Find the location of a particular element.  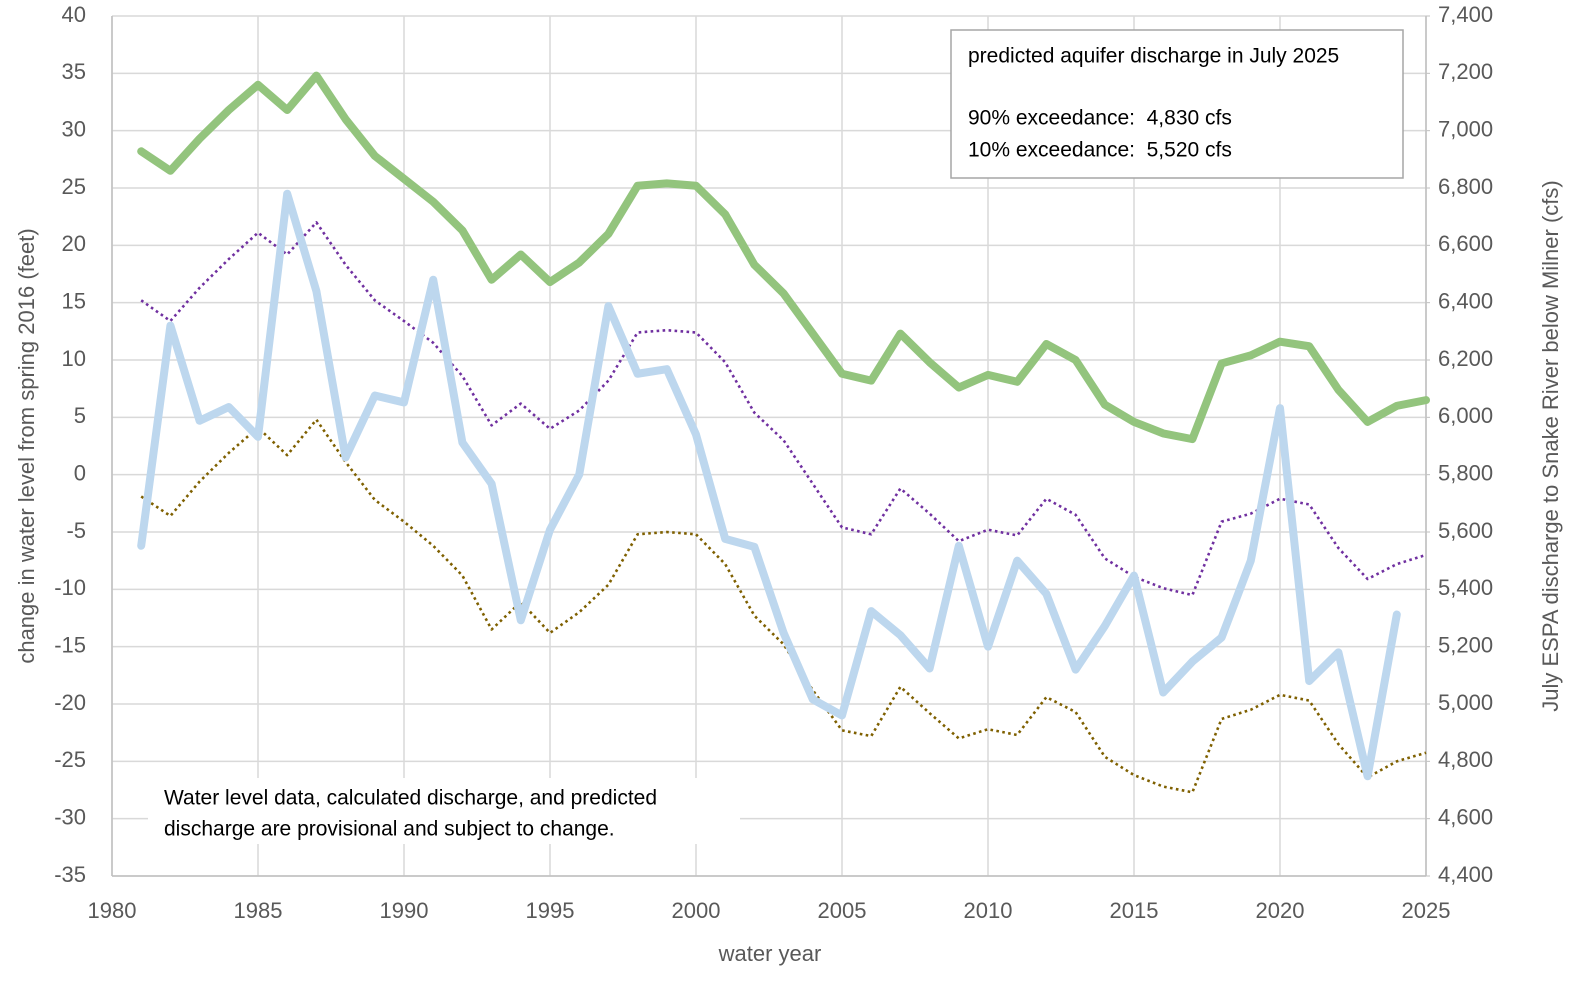

y2-tick-label: 6,600 is located at coordinates (1465, 243).